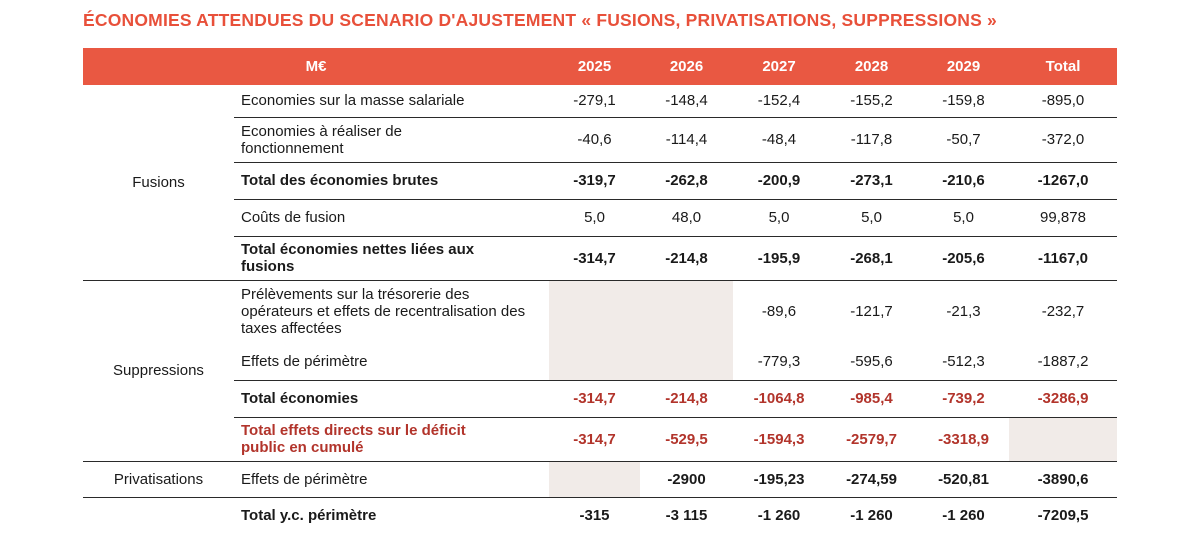 Image resolution: width=1200 pixels, height=535 pixels. I want to click on cell-value: -159,8, so click(963, 101).